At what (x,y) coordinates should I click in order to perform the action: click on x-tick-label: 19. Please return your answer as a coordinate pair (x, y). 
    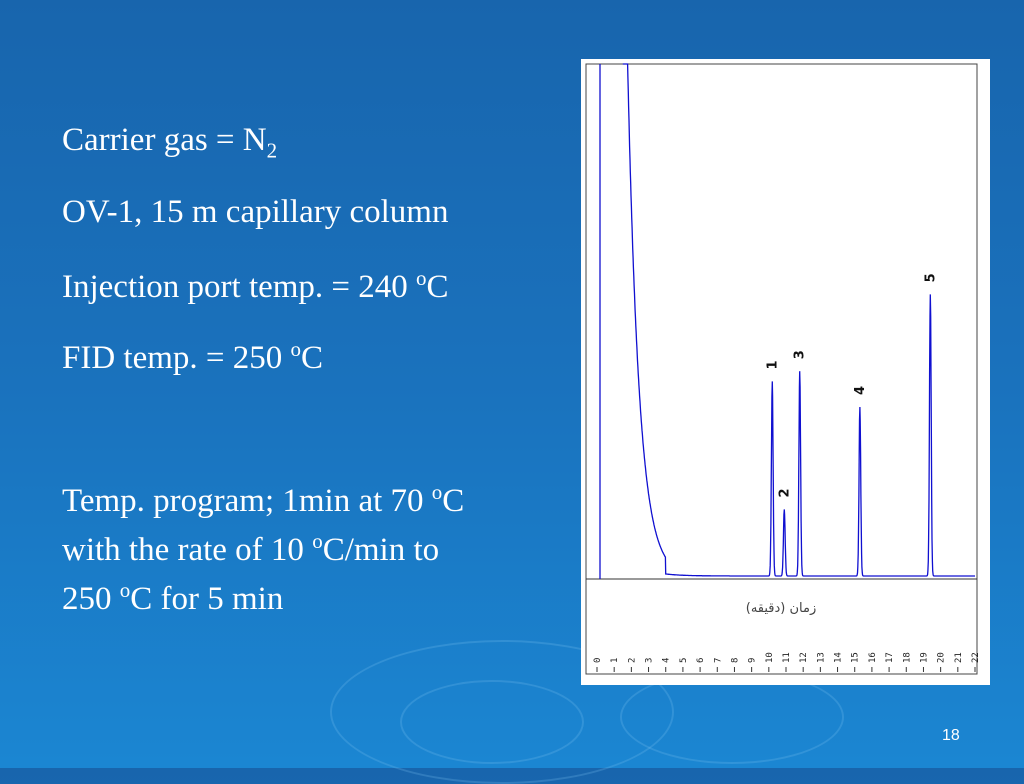
    Looking at the image, I should click on (924, 657).